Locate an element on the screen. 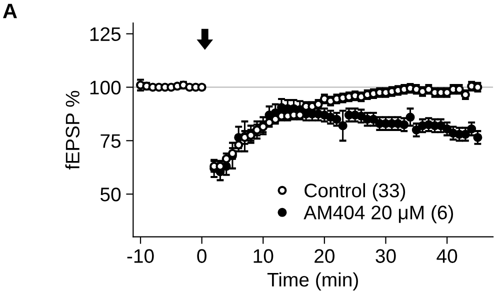 The width and height of the screenshot is (495, 308). y-axis-title: fEPSP % is located at coordinates (72, 130).